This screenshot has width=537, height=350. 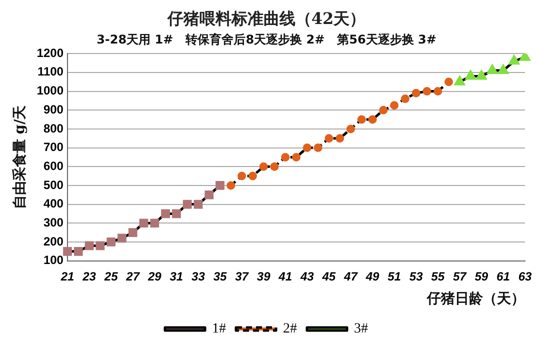 What do you see at coordinates (50, 53) in the screenshot?
I see `y-tick-label: 1200` at bounding box center [50, 53].